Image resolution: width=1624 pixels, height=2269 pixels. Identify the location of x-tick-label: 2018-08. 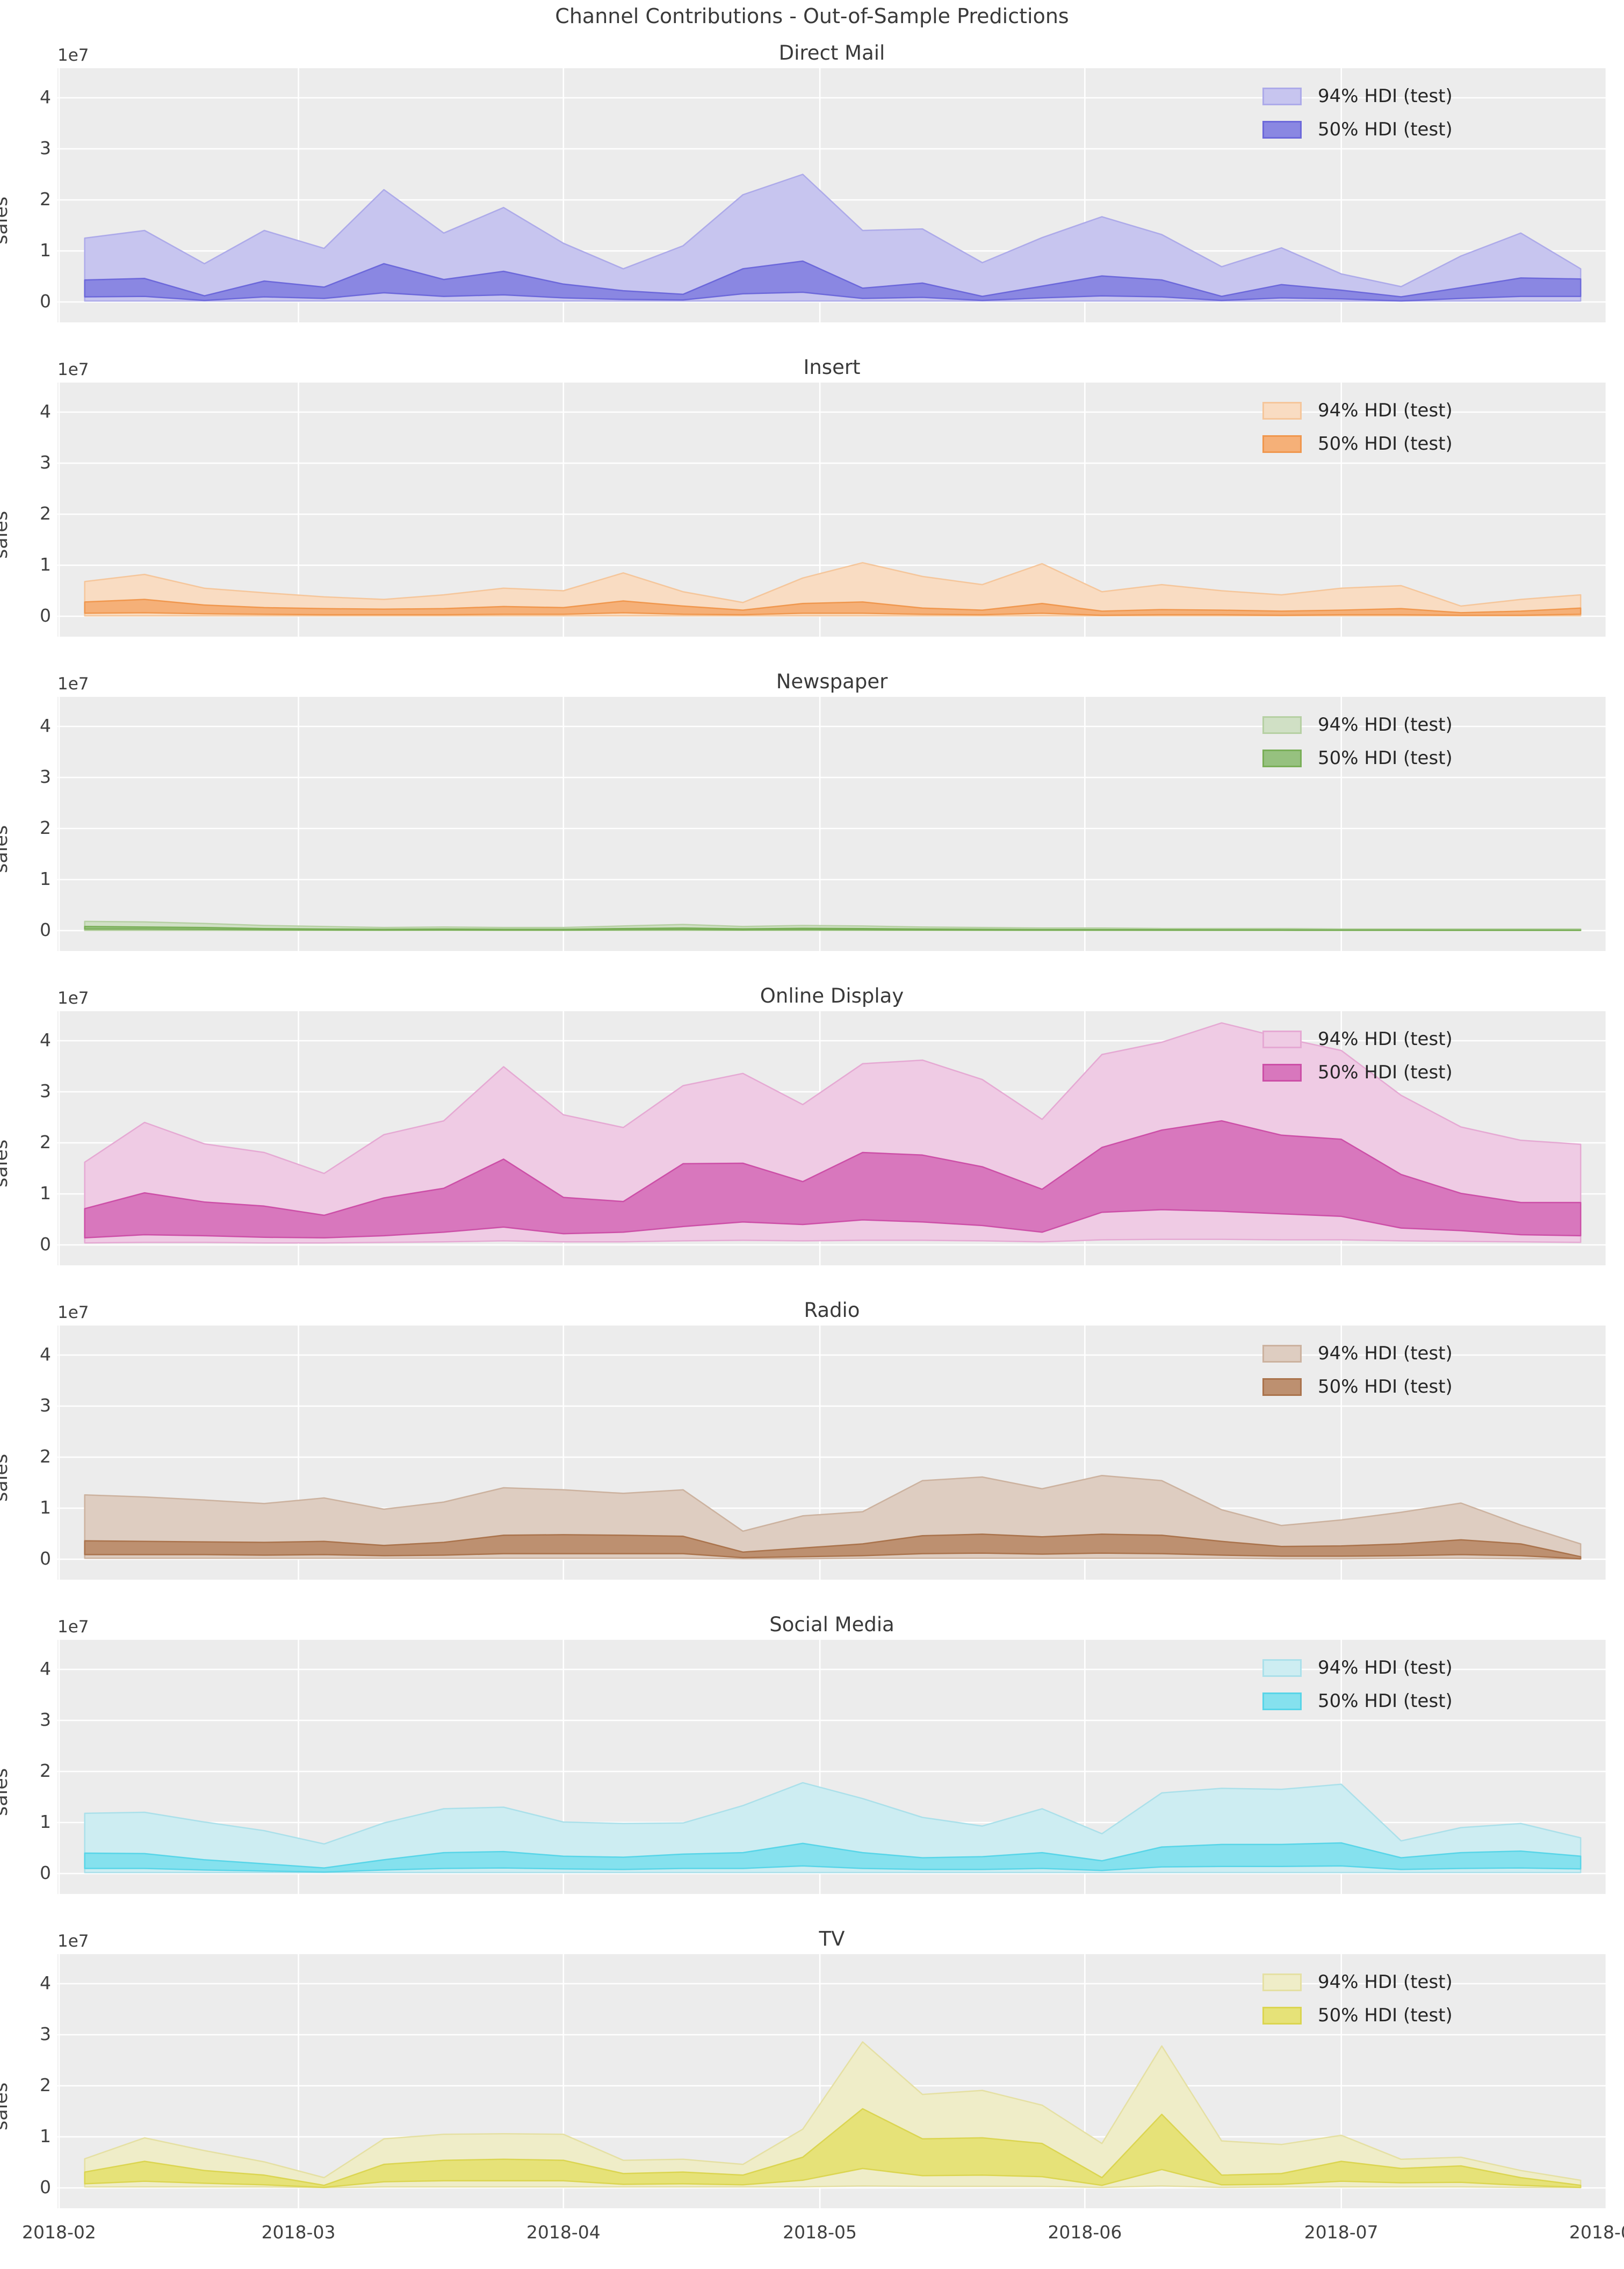
(1596, 2232).